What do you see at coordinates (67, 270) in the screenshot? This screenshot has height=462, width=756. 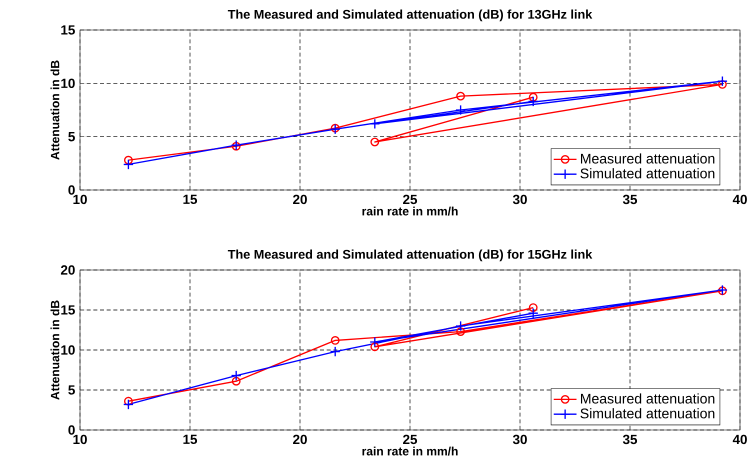 I see `y-tick-label: 20` at bounding box center [67, 270].